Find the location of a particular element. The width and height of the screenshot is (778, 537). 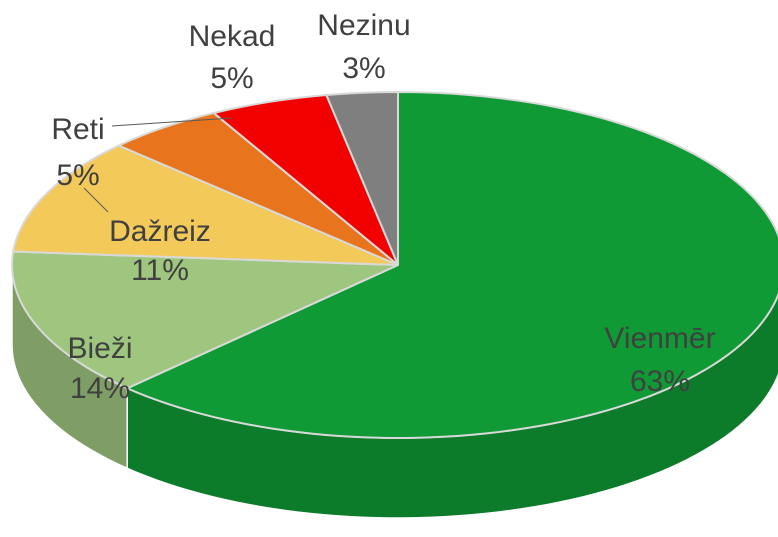

slice-label: Nezinu is located at coordinates (363, 25).